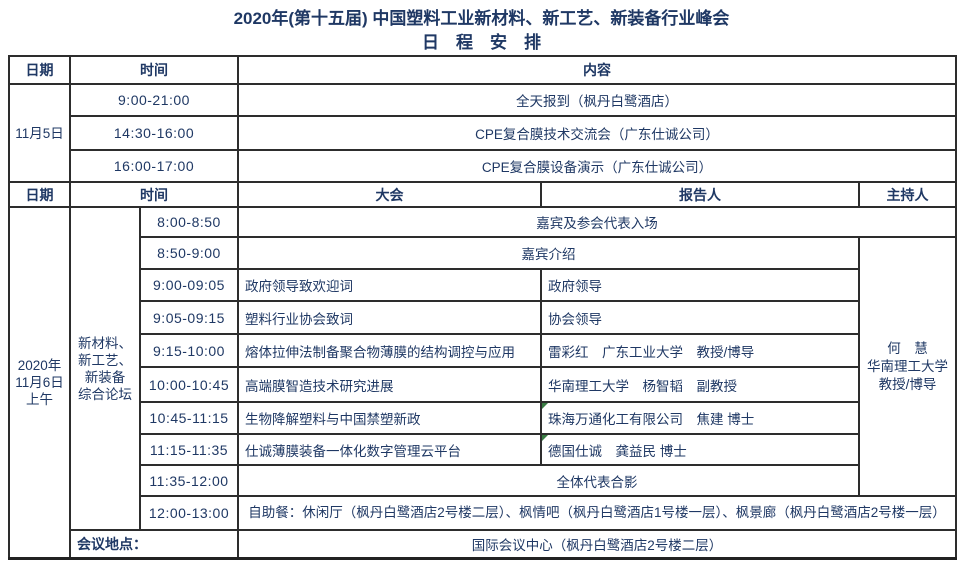 The width and height of the screenshot is (963, 568). I want to click on time-cell: 10:00-10:45, so click(189, 384).